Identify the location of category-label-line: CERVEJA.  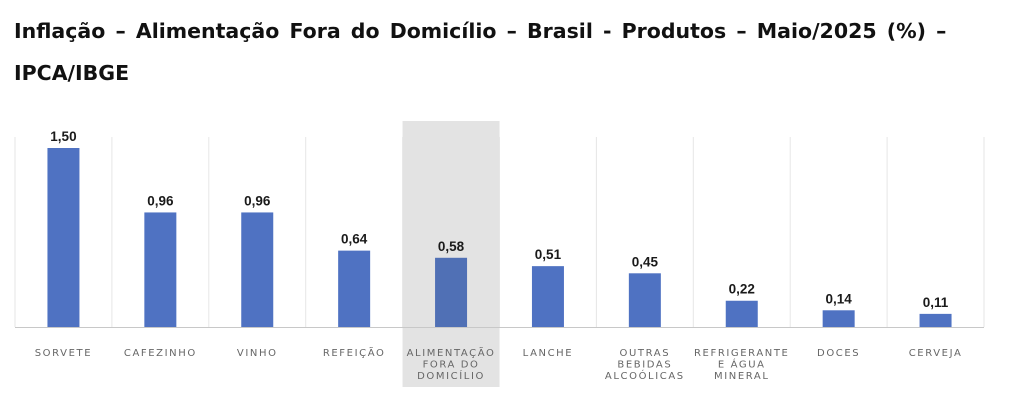
(936, 353).